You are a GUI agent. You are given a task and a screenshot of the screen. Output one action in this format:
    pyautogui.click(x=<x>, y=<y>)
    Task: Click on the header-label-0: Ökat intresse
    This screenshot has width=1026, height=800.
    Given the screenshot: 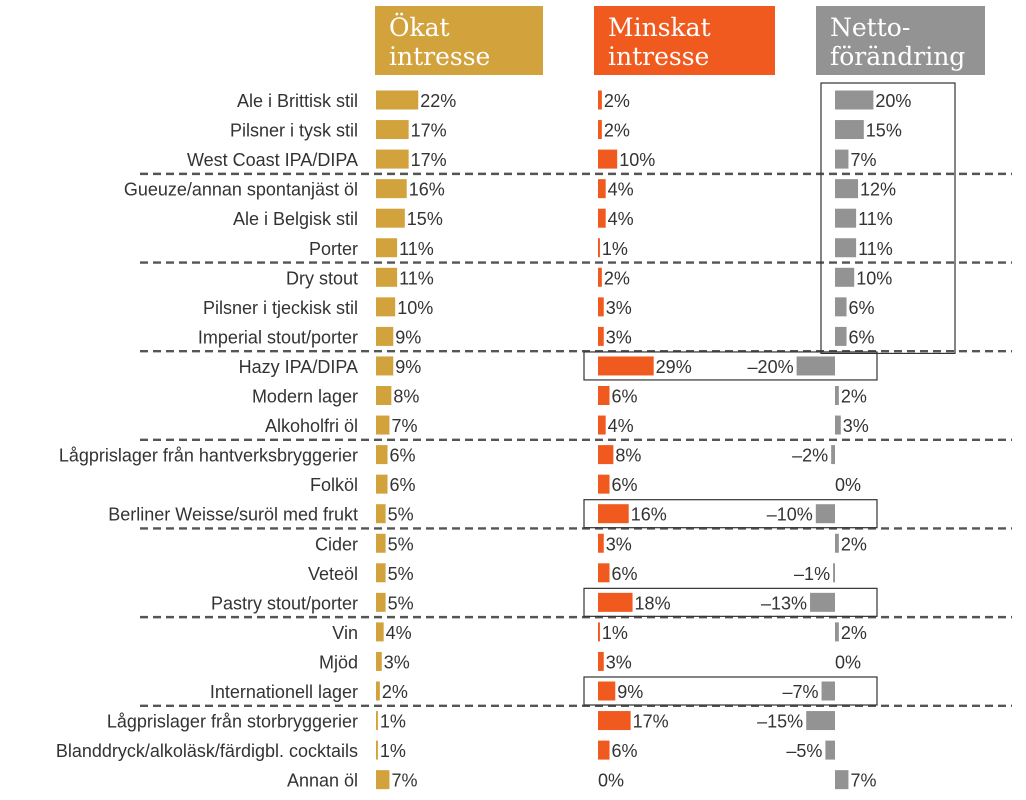 What is the action you would take?
    pyautogui.click(x=439, y=42)
    